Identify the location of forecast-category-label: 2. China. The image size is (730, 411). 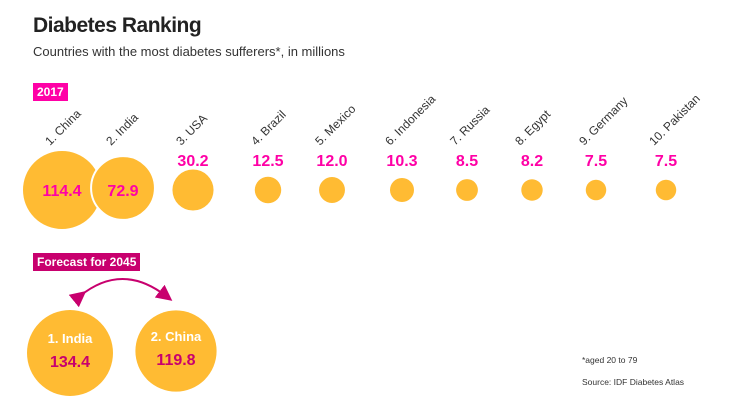
(176, 336).